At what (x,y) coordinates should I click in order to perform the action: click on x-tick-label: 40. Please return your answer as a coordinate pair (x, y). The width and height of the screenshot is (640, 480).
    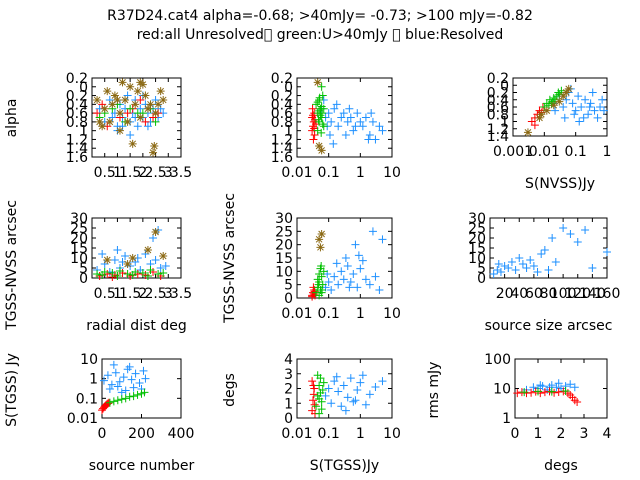
    Looking at the image, I should click on (519, 294).